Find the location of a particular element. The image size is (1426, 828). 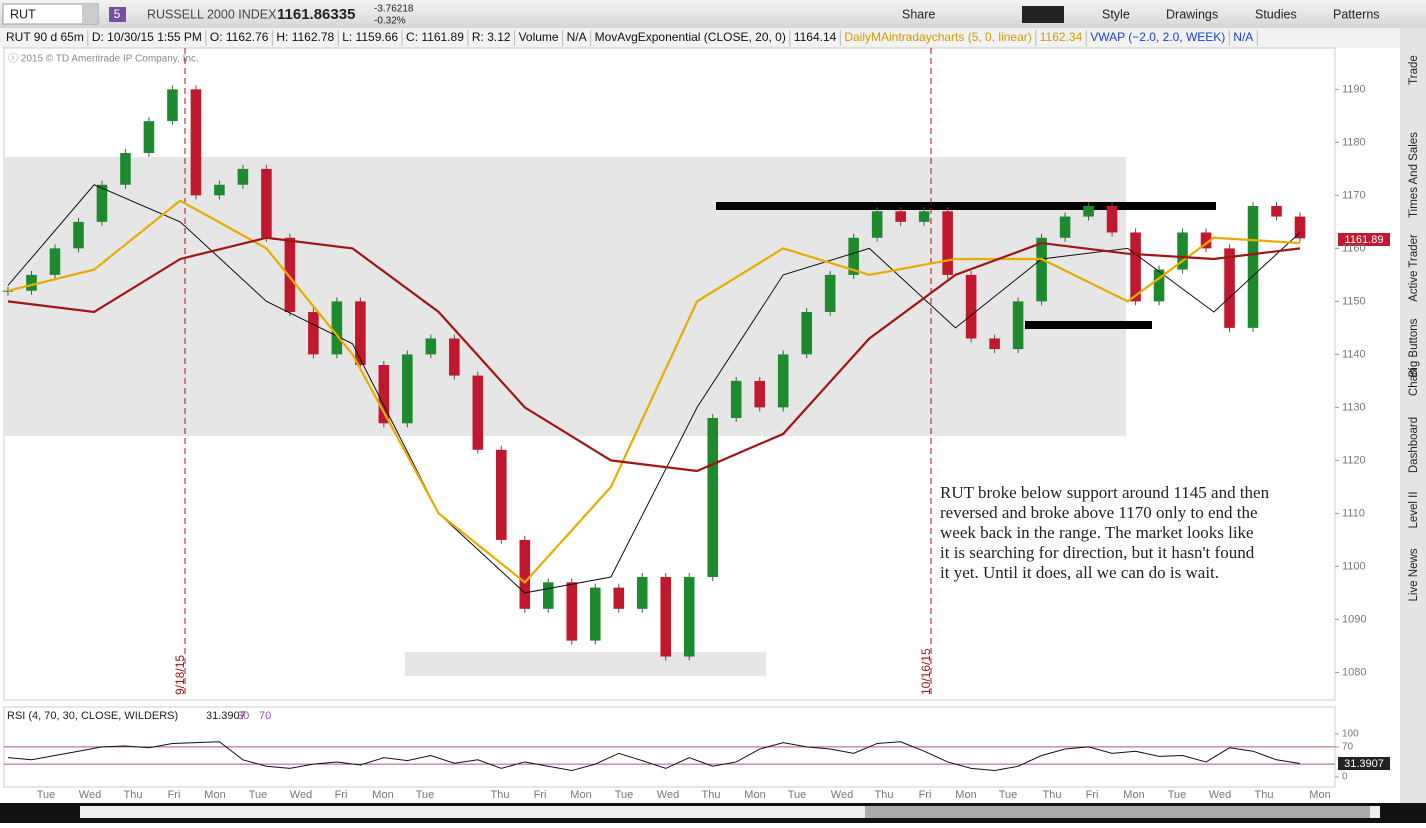

symbol-box is located at coordinates (50, 14).